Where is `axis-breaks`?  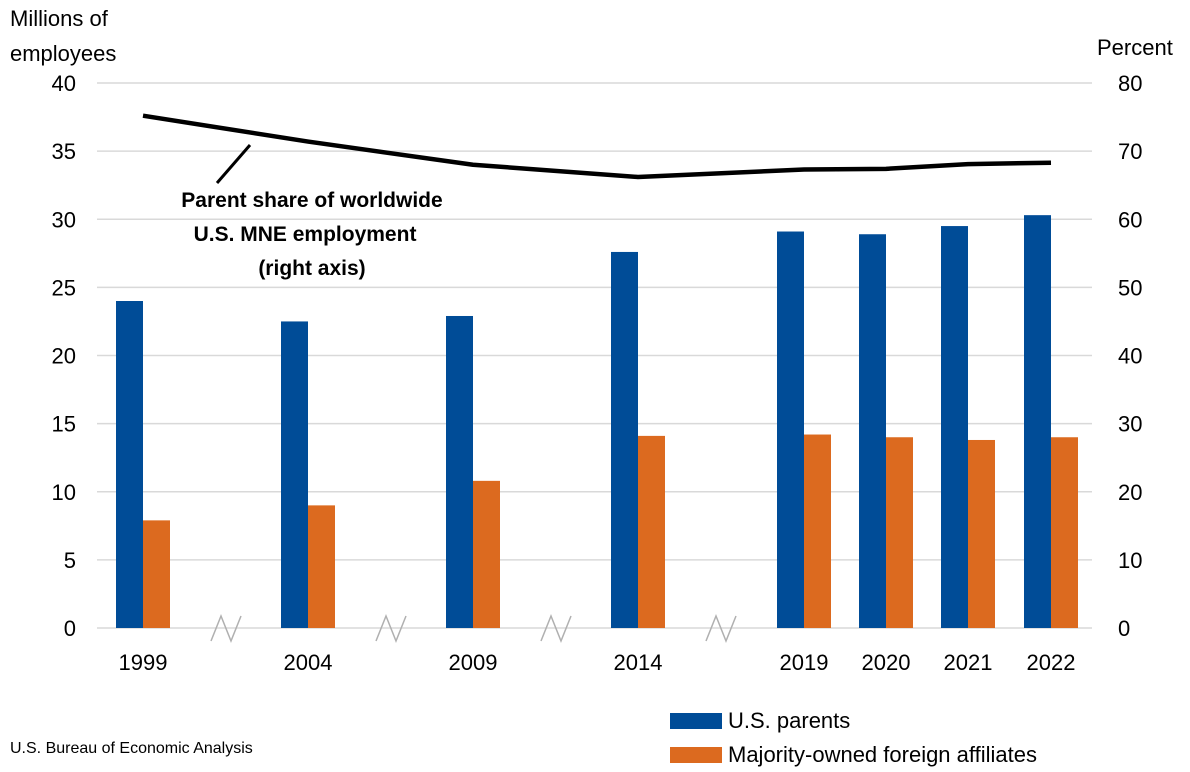
axis-breaks is located at coordinates (473, 628).